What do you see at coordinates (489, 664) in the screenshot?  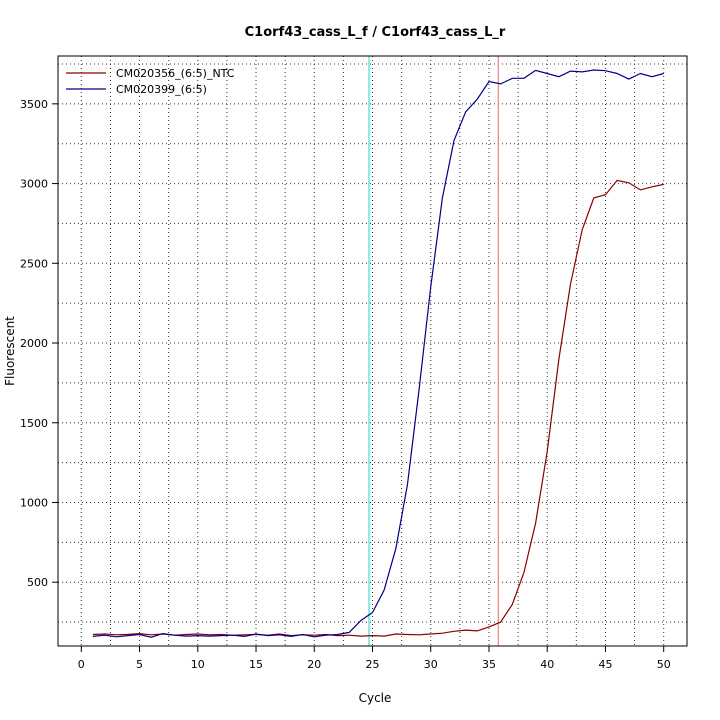 I see `x-tick-label: 35` at bounding box center [489, 664].